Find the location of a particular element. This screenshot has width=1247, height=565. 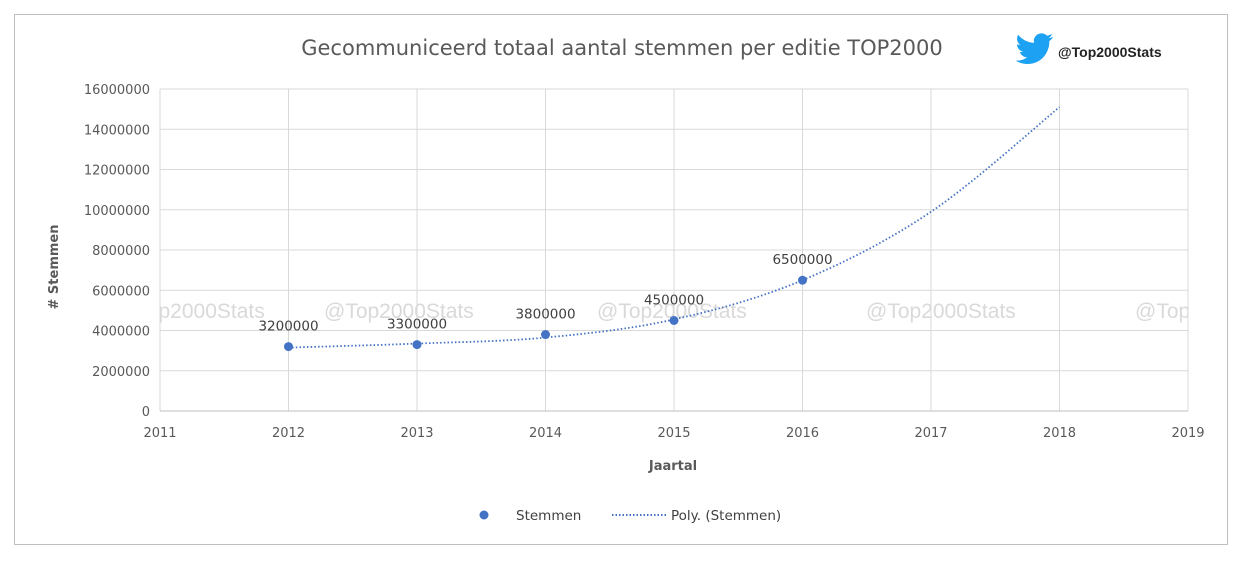

twitter-handle: @Top2000Stats is located at coordinates (1110, 52).